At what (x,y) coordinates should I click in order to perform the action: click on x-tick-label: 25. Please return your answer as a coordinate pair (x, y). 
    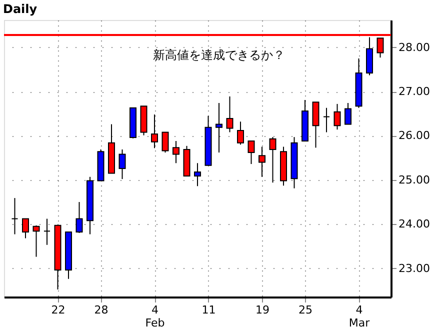
    Looking at the image, I should click on (305, 310).